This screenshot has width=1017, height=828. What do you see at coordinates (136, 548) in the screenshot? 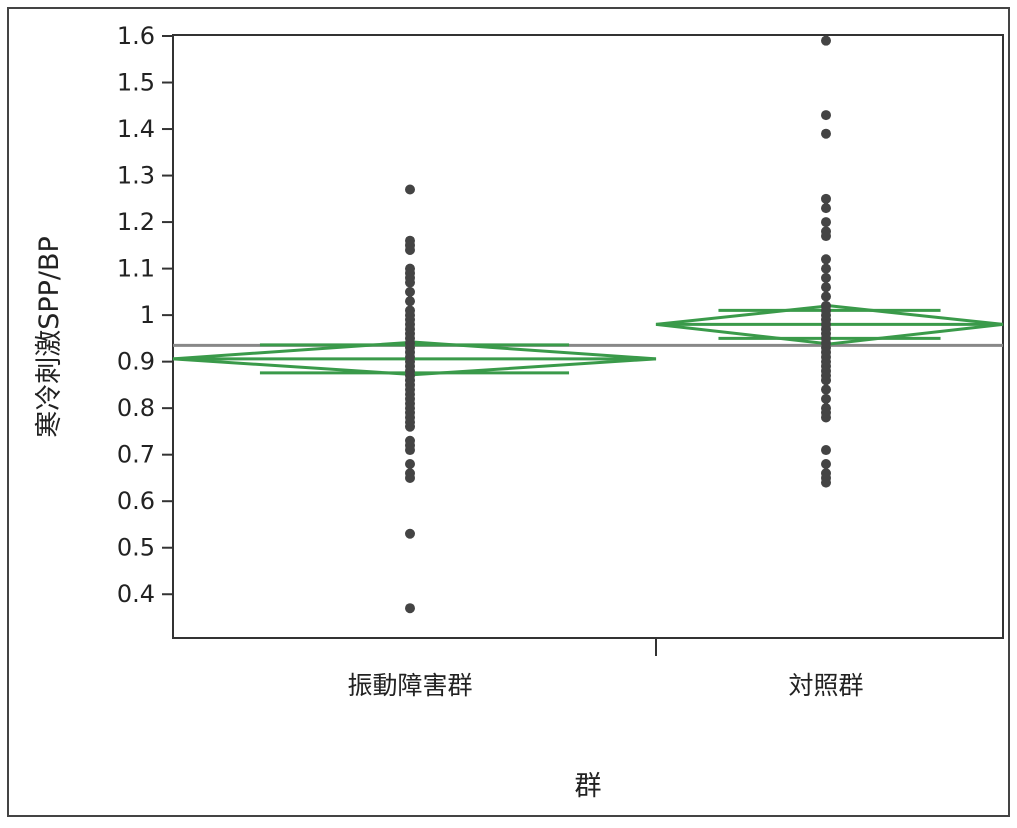
I see `y-tick-label: 0.5` at bounding box center [136, 548].